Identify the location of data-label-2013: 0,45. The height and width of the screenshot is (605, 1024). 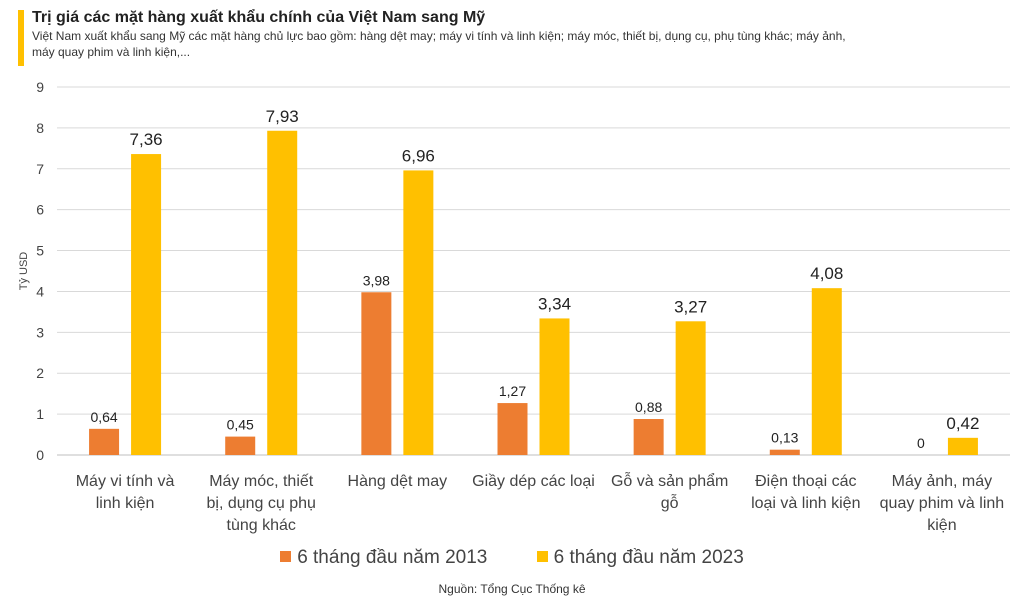
(240, 425).